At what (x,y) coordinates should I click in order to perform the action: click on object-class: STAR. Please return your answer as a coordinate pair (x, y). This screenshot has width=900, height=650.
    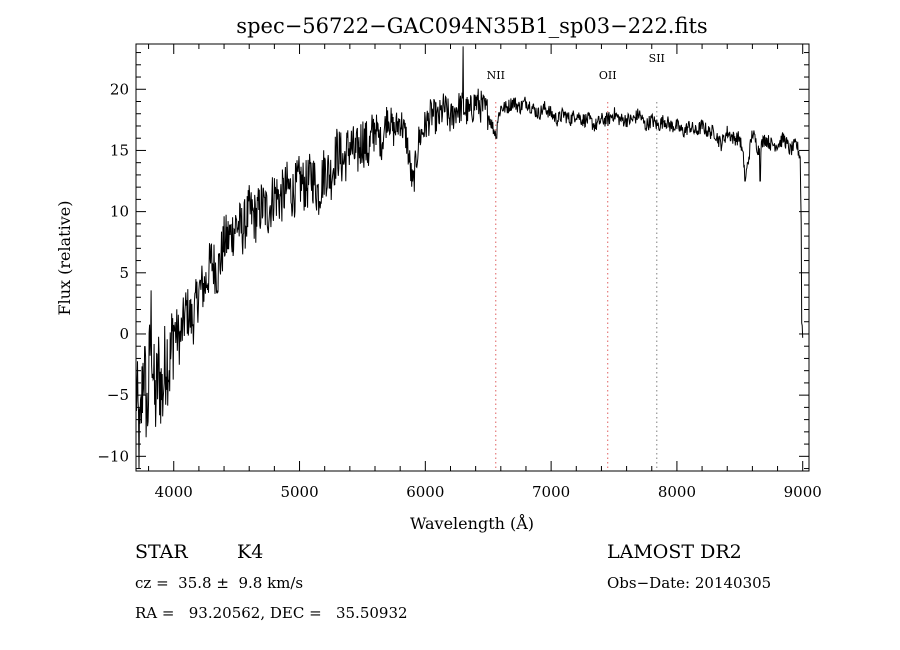
    Looking at the image, I should click on (161, 552).